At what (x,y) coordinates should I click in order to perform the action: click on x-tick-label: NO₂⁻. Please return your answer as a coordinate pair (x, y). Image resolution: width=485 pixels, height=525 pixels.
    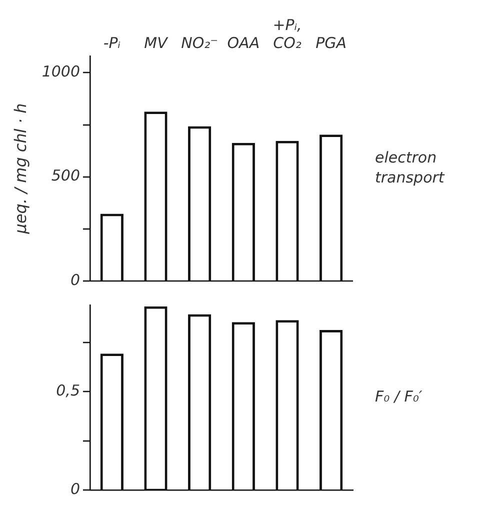
    Looking at the image, I should click on (199, 43).